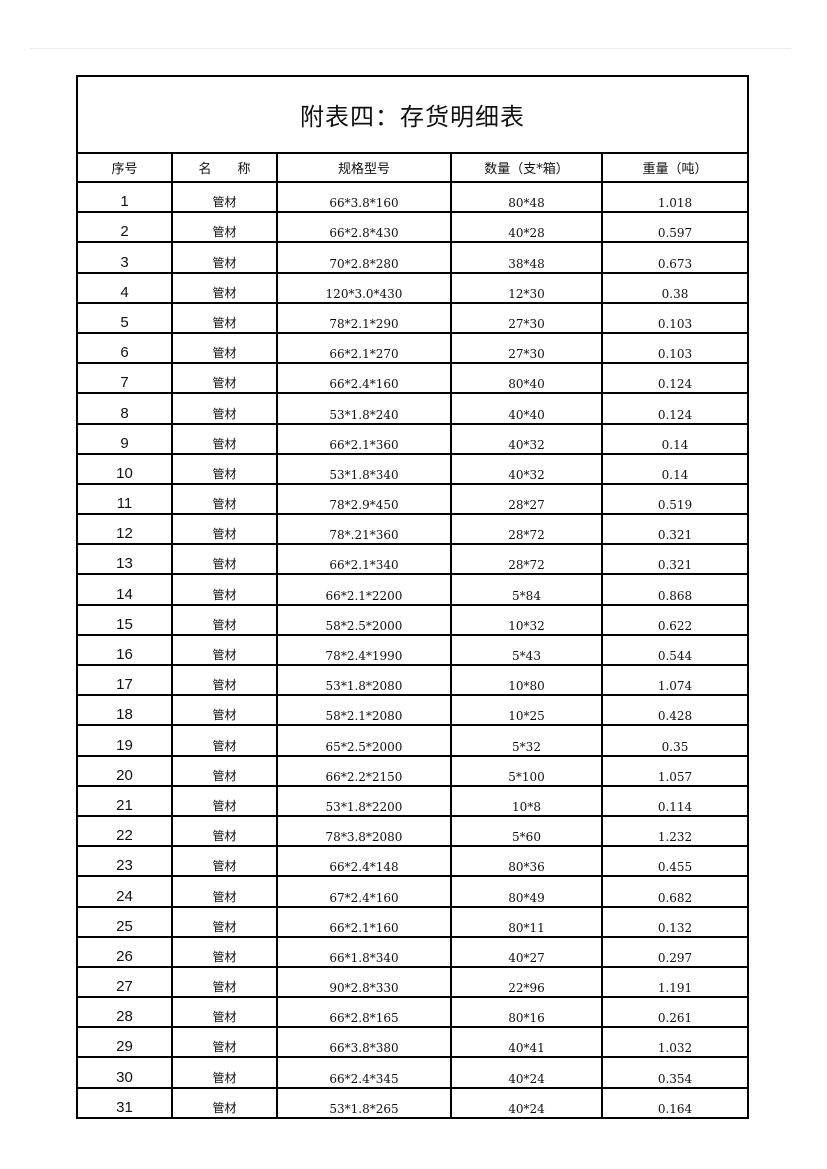 The width and height of the screenshot is (827, 1169). Describe the element at coordinates (125, 257) in the screenshot. I see `cell-index: 3` at that location.